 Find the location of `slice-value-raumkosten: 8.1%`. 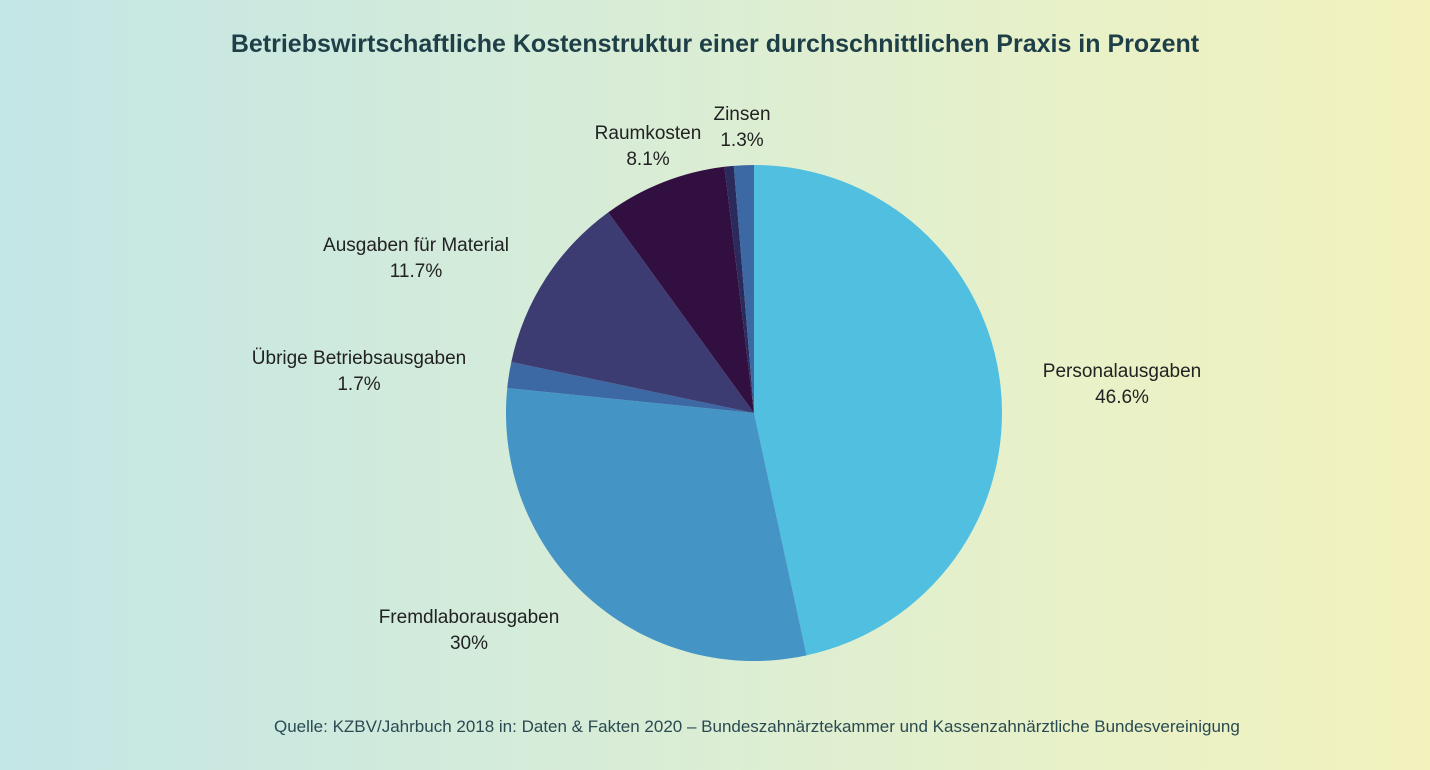

slice-value-raumkosten: 8.1% is located at coordinates (647, 159).